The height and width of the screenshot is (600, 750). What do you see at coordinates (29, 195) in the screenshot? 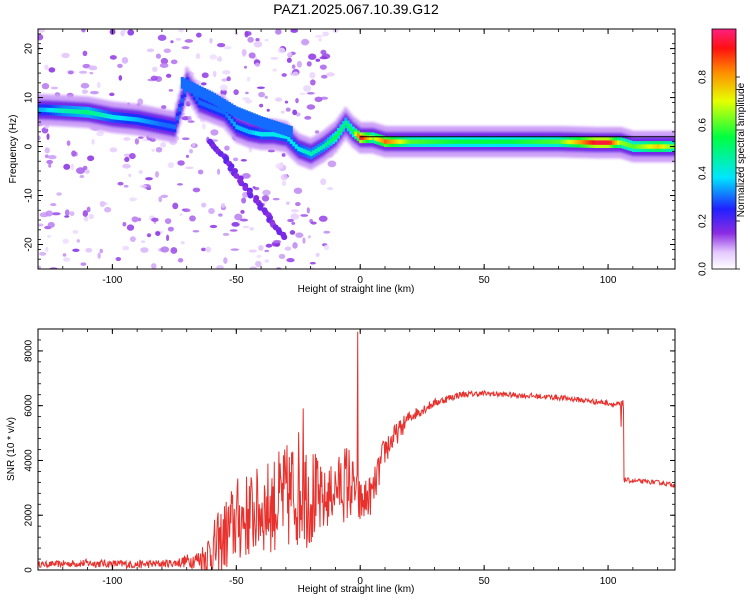
I see `spectrogram-y-tick-label: -10` at bounding box center [29, 195].